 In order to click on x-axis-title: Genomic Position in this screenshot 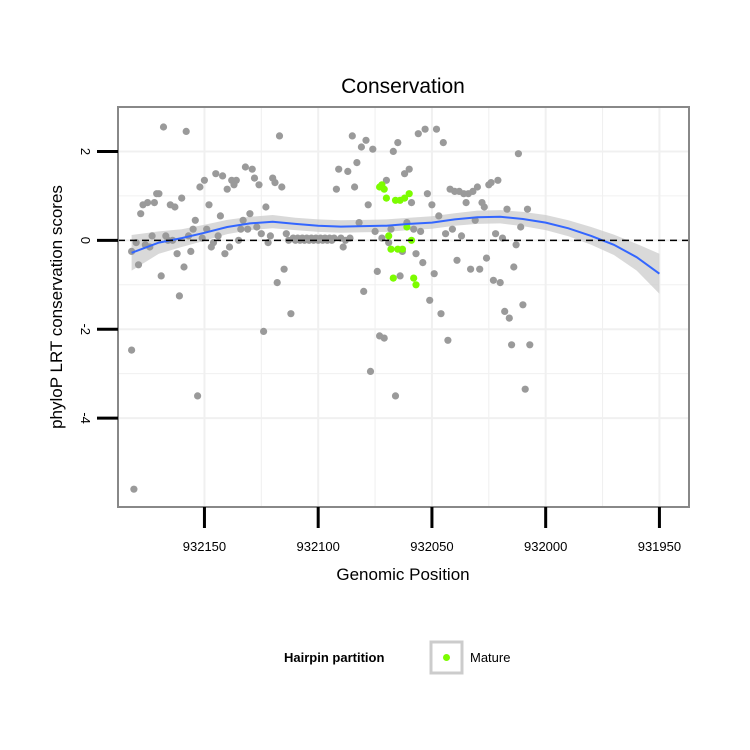, I will do `click(402, 574)`.